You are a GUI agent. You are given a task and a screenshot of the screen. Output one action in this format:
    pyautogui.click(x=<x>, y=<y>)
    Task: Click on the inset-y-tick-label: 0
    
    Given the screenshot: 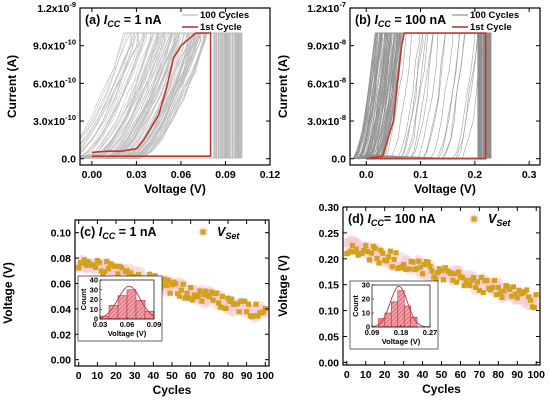 What is the action you would take?
    pyautogui.click(x=368, y=327)
    